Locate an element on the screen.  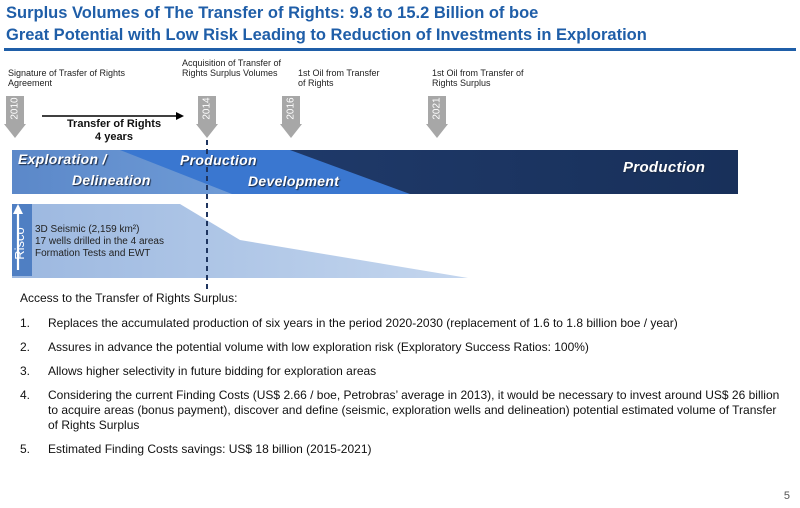
risk-arrow-head is located at coordinates (18, 209).